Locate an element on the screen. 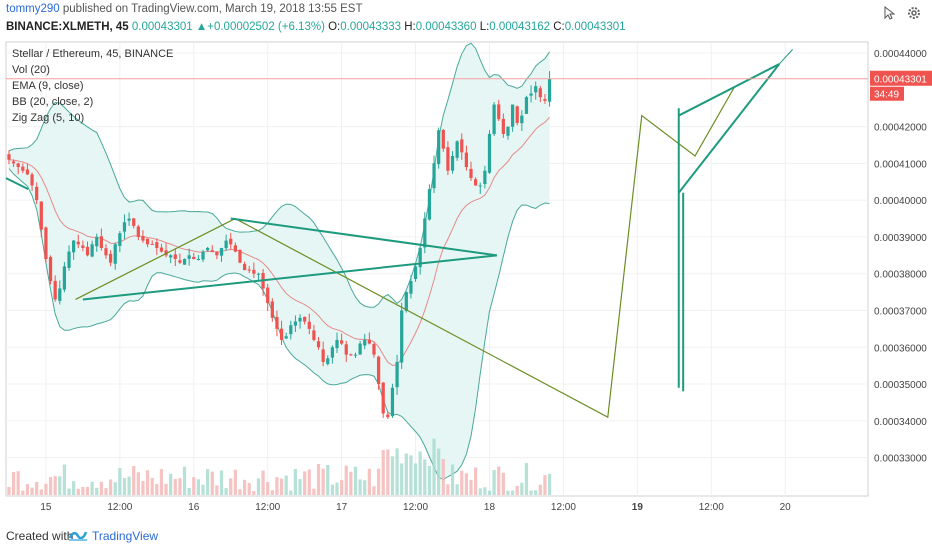  x-tick-label: 18 is located at coordinates (490, 507).